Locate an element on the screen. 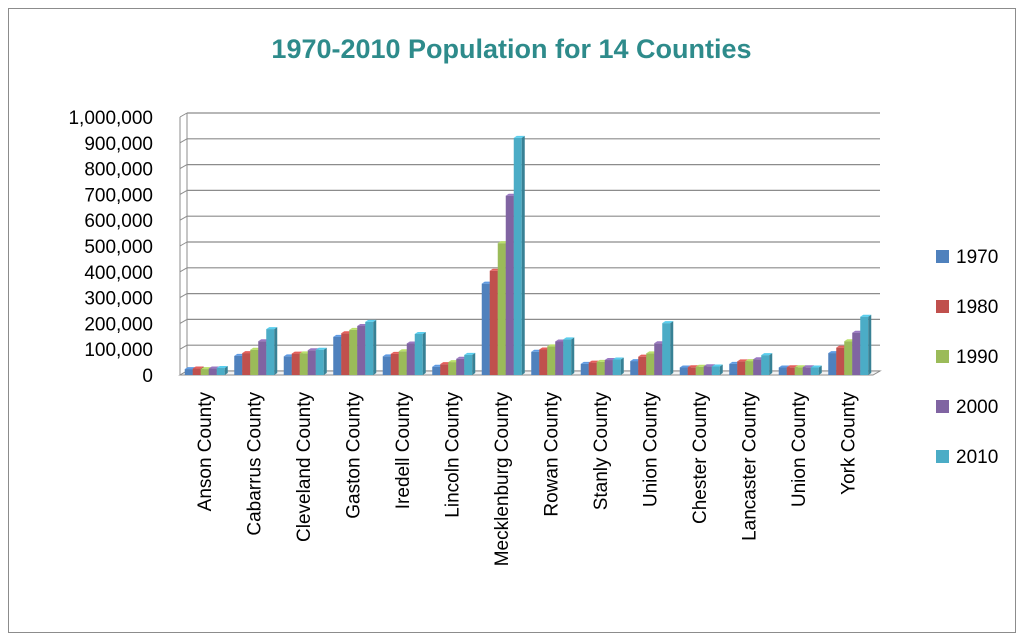 The height and width of the screenshot is (640, 1023). y-tick-label: 300,000 is located at coordinates (118, 299).